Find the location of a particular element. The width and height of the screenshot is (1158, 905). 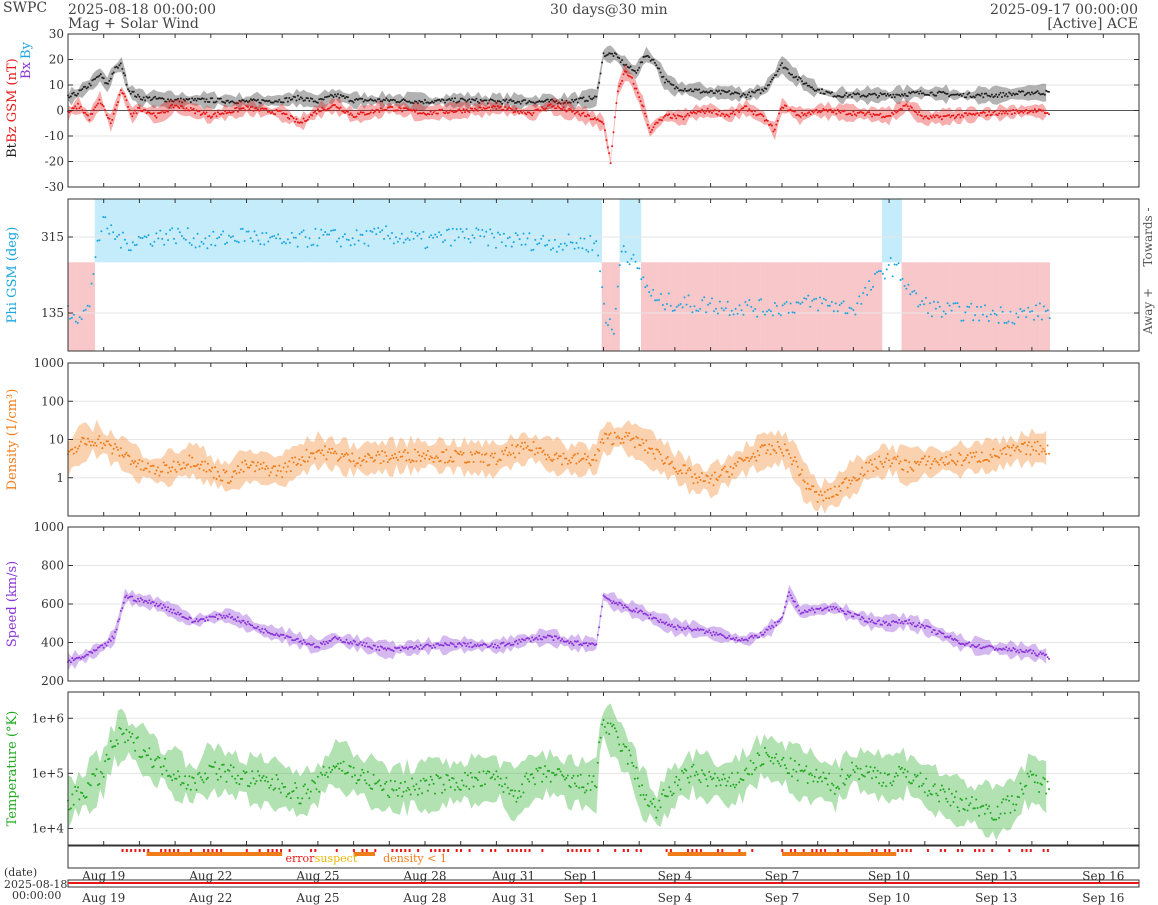

quality-flag-error is located at coordinates (782, 850).